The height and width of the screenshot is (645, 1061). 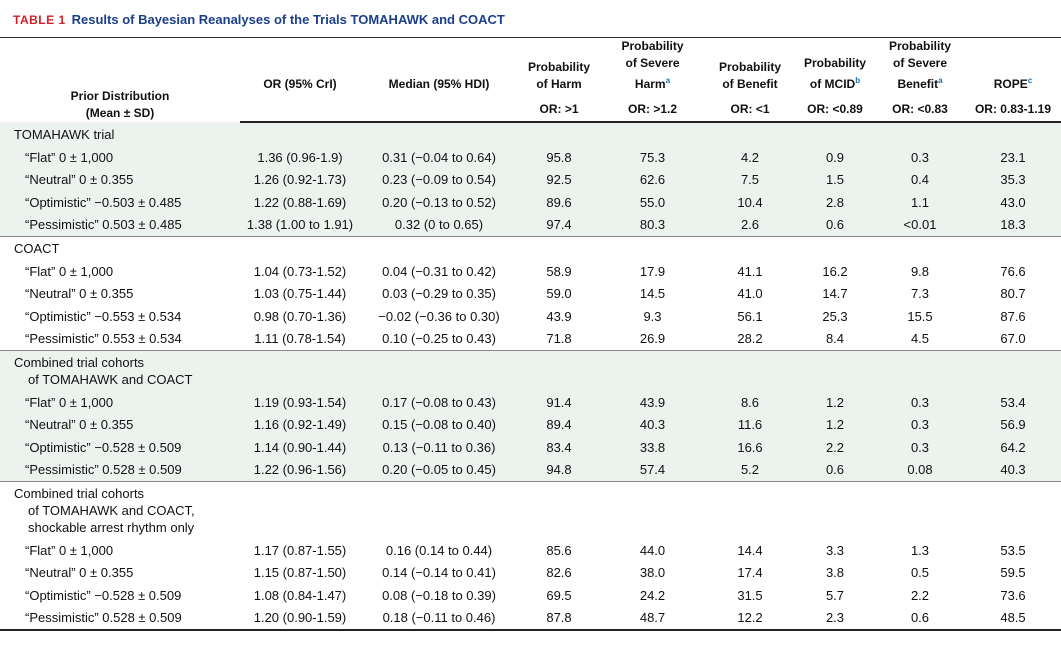 What do you see at coordinates (750, 202) in the screenshot?
I see `cell: 10.4` at bounding box center [750, 202].